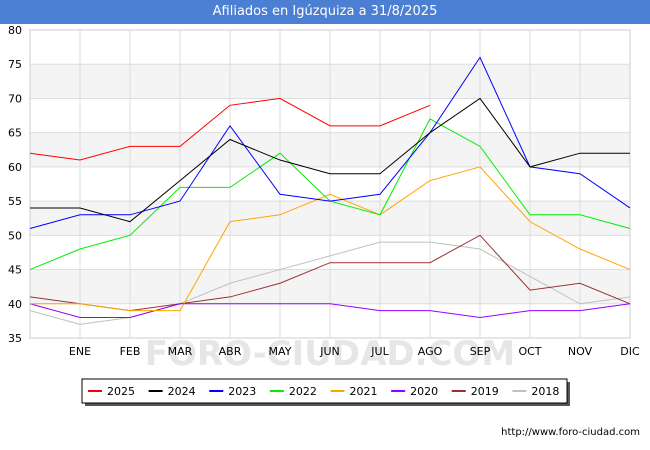 The height and width of the screenshot is (450, 650). What do you see at coordinates (280, 351) in the screenshot?
I see `x-tick-label: MAY` at bounding box center [280, 351].